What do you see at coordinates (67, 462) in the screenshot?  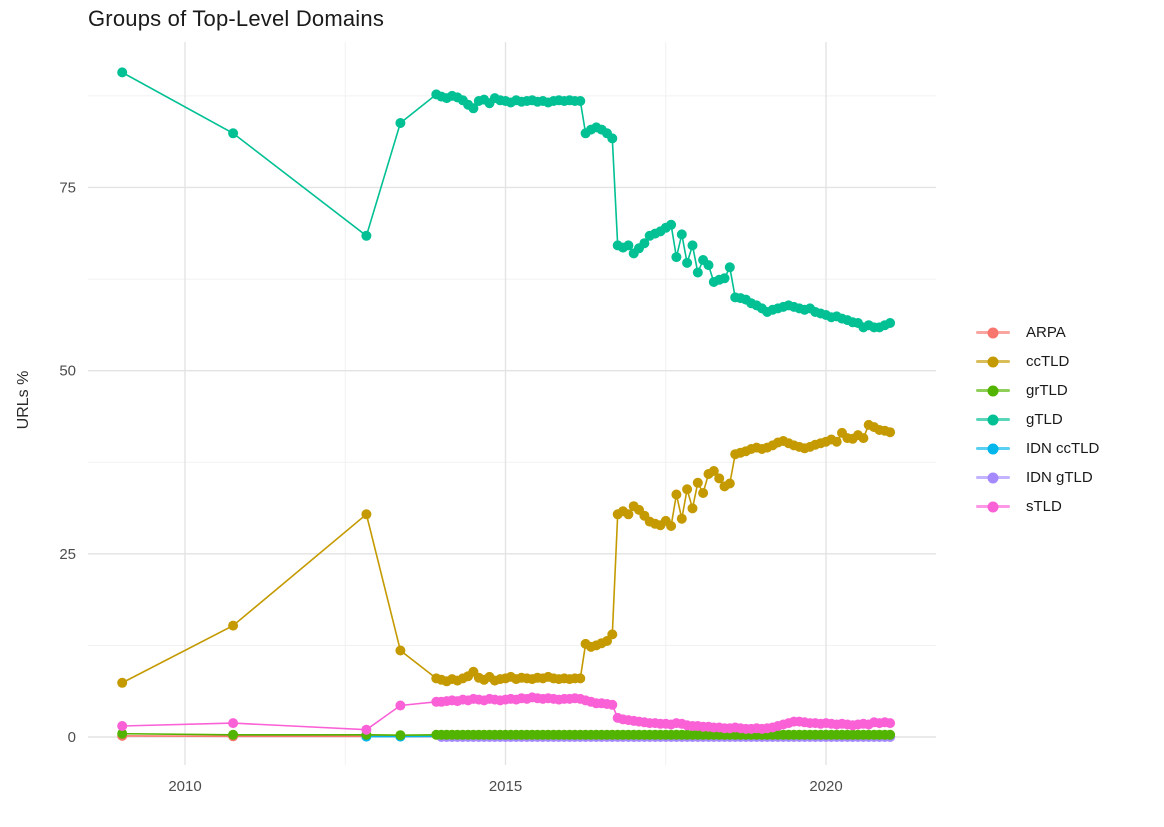 I see `y-tick-labels: 0 25 50 75` at bounding box center [67, 462].